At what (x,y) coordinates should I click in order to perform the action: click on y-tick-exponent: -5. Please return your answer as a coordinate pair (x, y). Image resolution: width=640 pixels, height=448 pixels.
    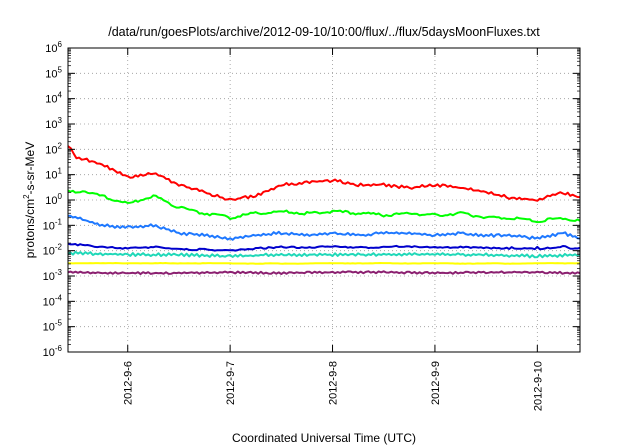
    Looking at the image, I should click on (59, 323).